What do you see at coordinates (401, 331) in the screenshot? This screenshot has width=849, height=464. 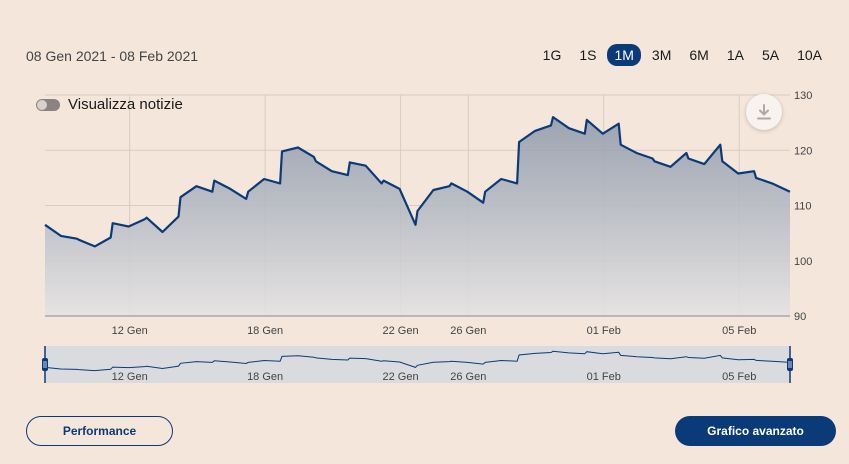 I see `x-tick-label: 22 Gen` at bounding box center [401, 331].